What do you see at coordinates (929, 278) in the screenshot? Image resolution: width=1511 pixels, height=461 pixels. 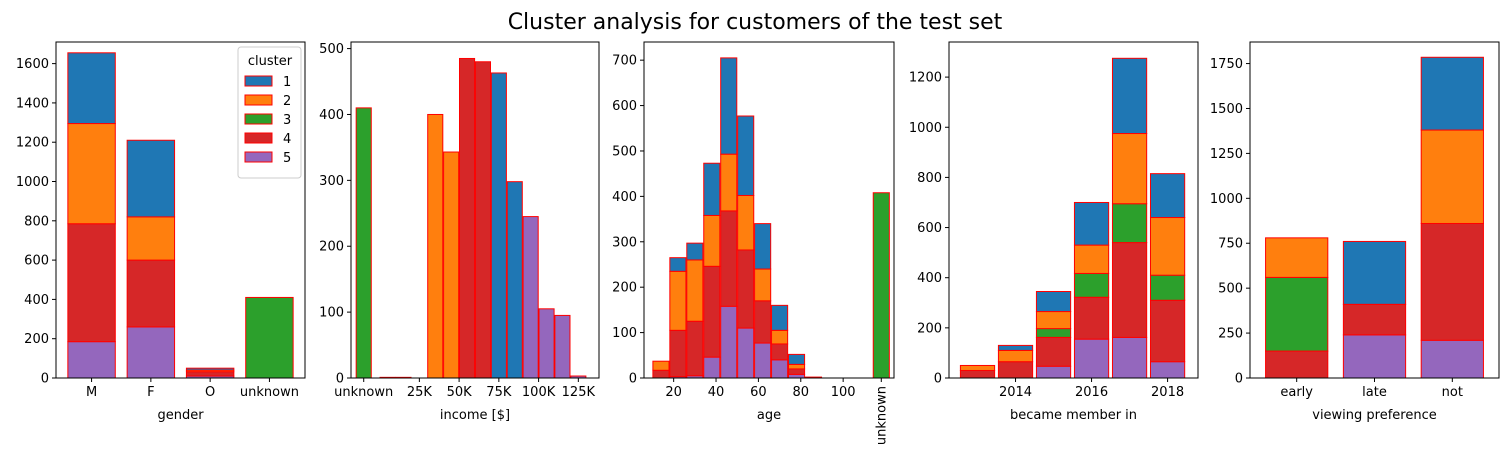 I see `y-tick-label: 400` at bounding box center [929, 278].